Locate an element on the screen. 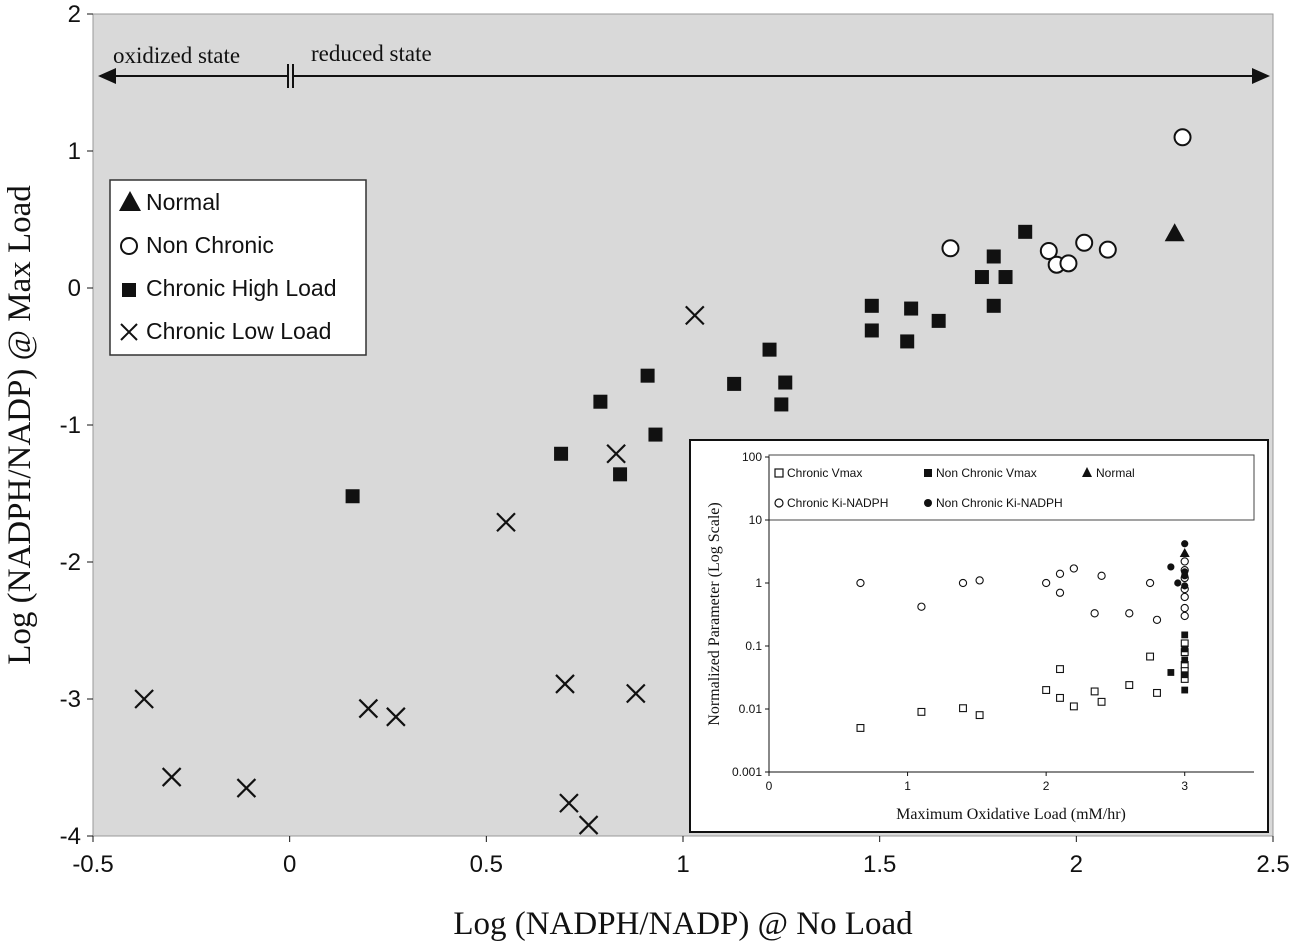 The width and height of the screenshot is (1296, 945). inset-normal-point is located at coordinates (1184, 552).